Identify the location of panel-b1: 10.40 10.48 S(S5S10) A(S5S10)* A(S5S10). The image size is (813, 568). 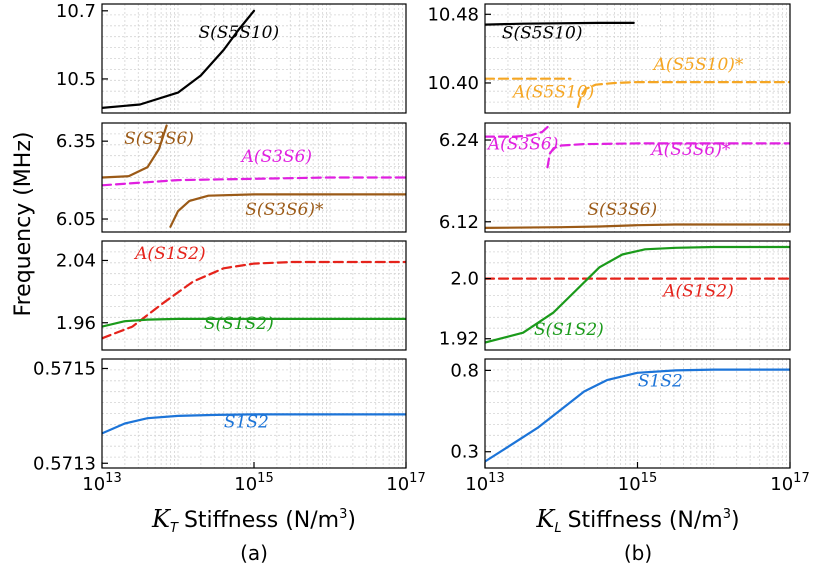
(609, 58).